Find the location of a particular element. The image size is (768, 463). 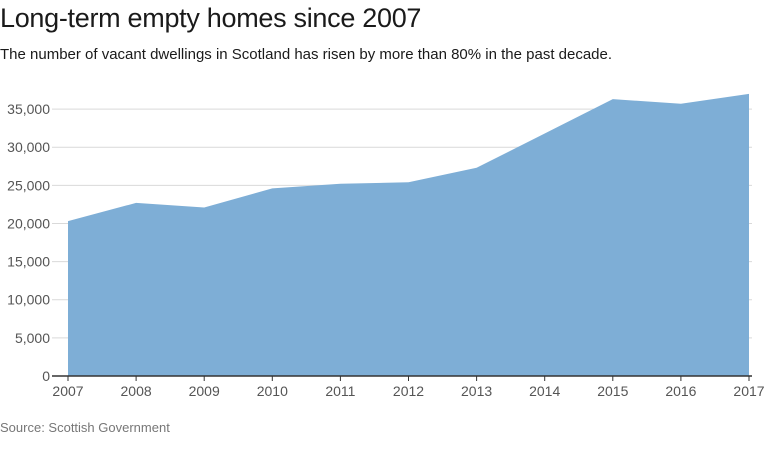

x-tick-label: 2013 is located at coordinates (476, 391).